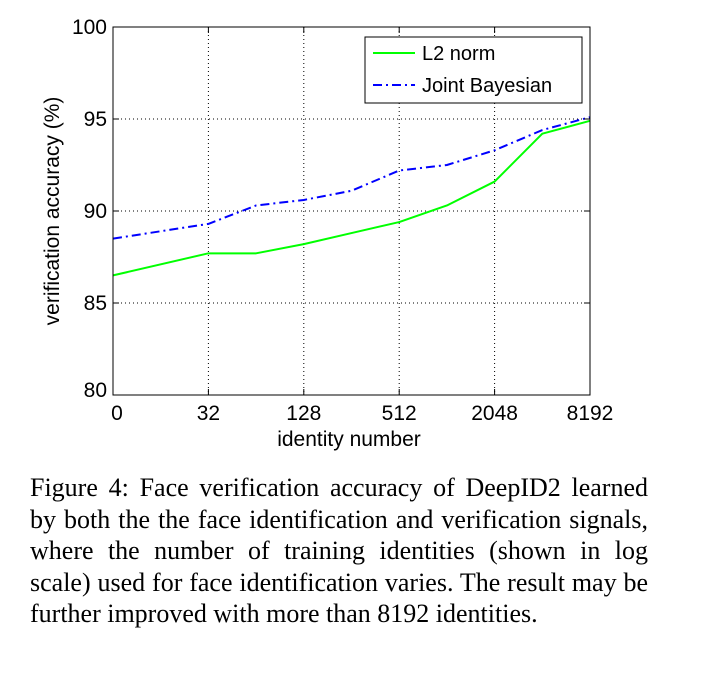 The width and height of the screenshot is (713, 698). Describe the element at coordinates (590, 413) in the screenshot. I see `x-tick-label: 8192` at that location.